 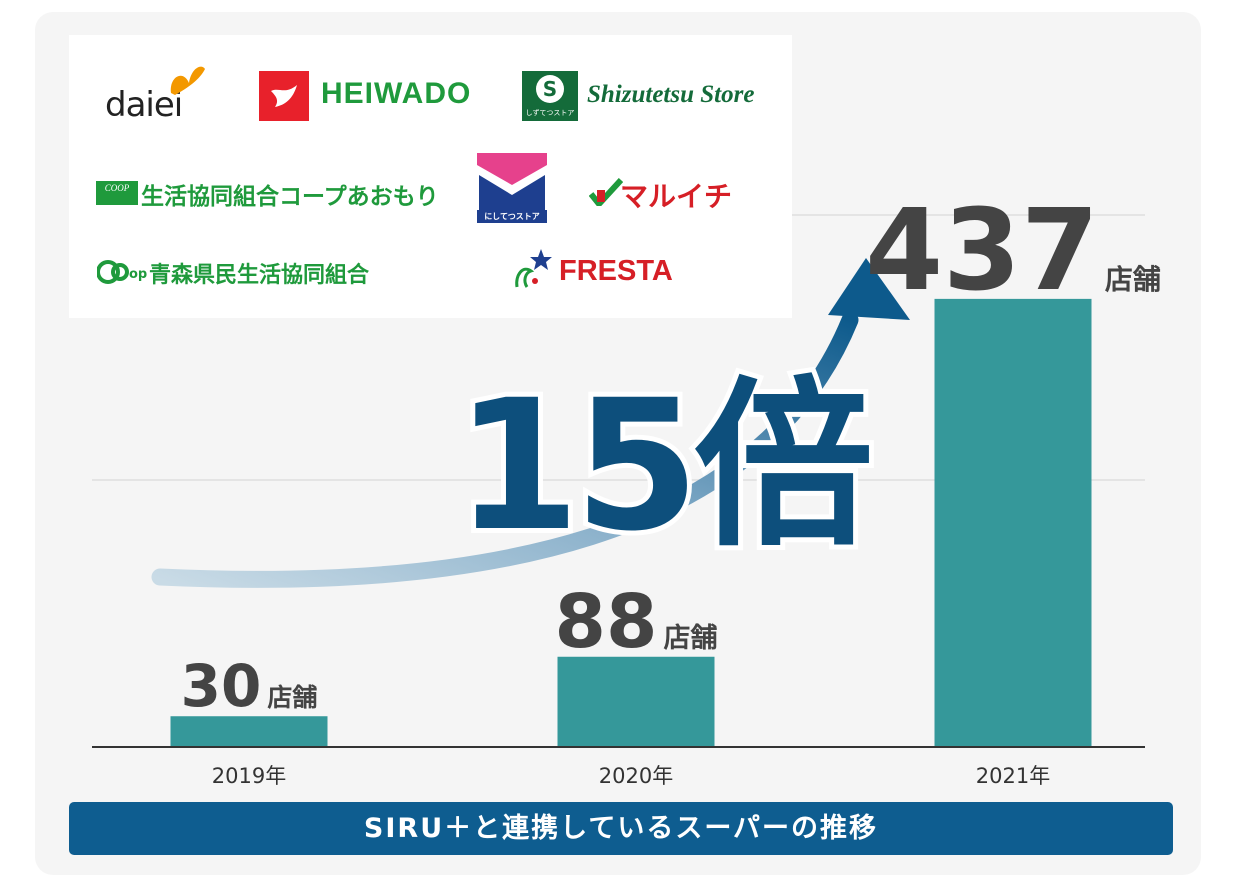 What do you see at coordinates (606, 622) in the screenshot?
I see `value-number: 88` at bounding box center [606, 622].